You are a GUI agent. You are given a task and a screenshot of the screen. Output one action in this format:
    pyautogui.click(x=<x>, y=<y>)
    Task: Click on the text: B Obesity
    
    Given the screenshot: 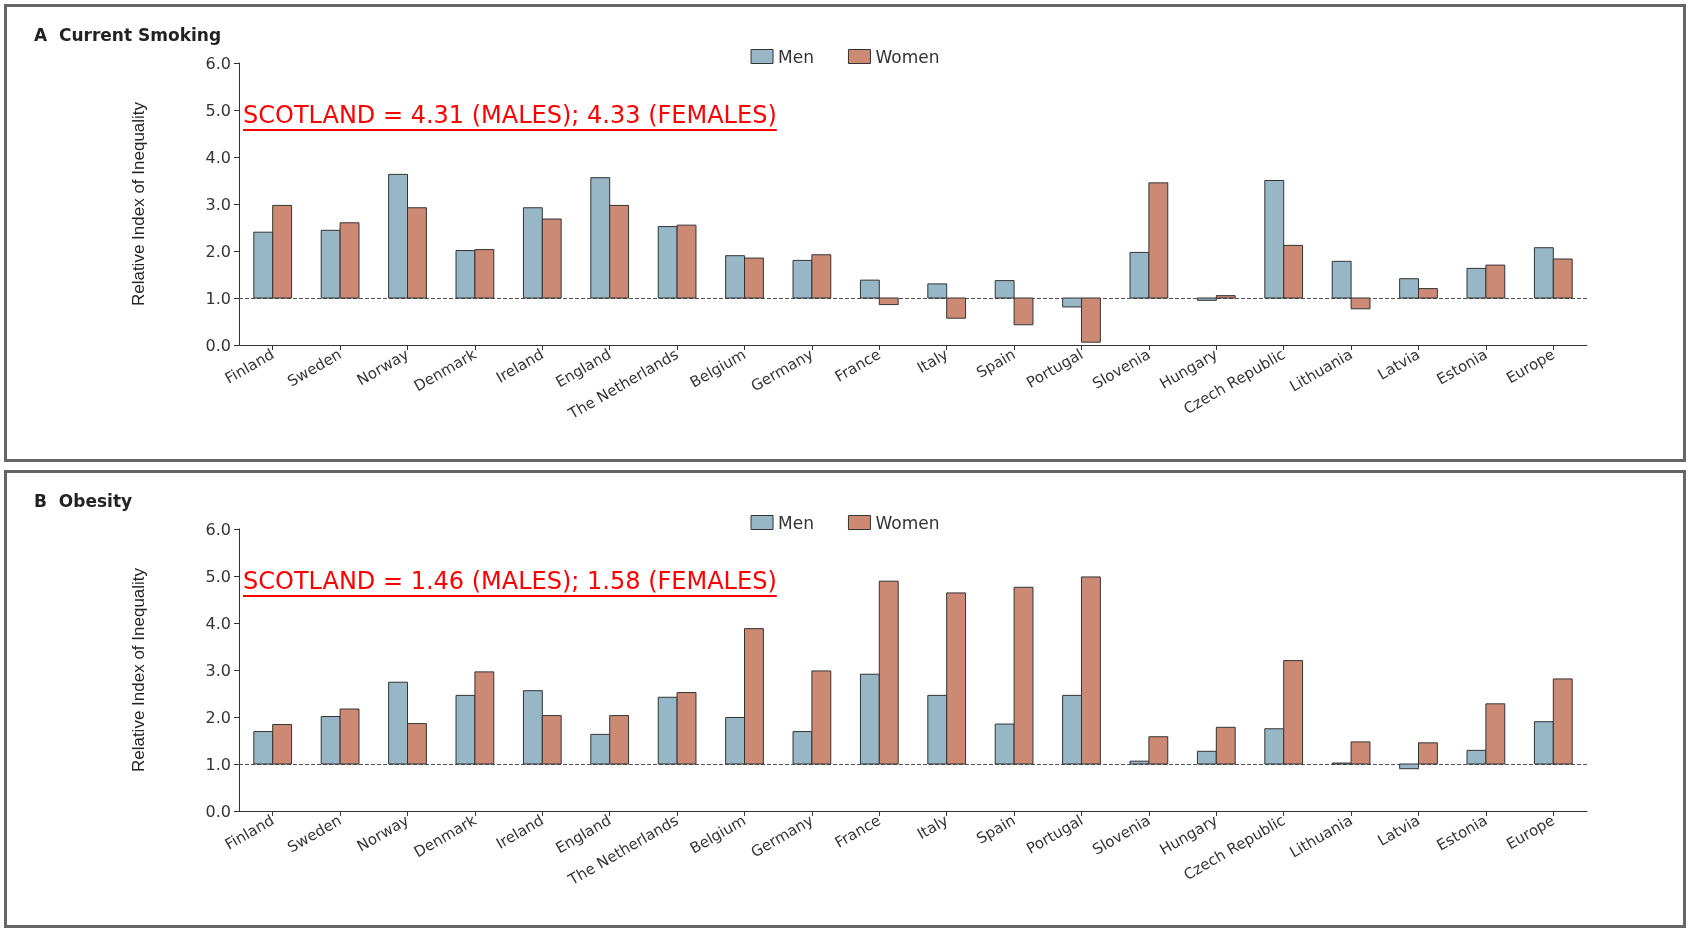 What is the action you would take?
    pyautogui.click(x=83, y=500)
    